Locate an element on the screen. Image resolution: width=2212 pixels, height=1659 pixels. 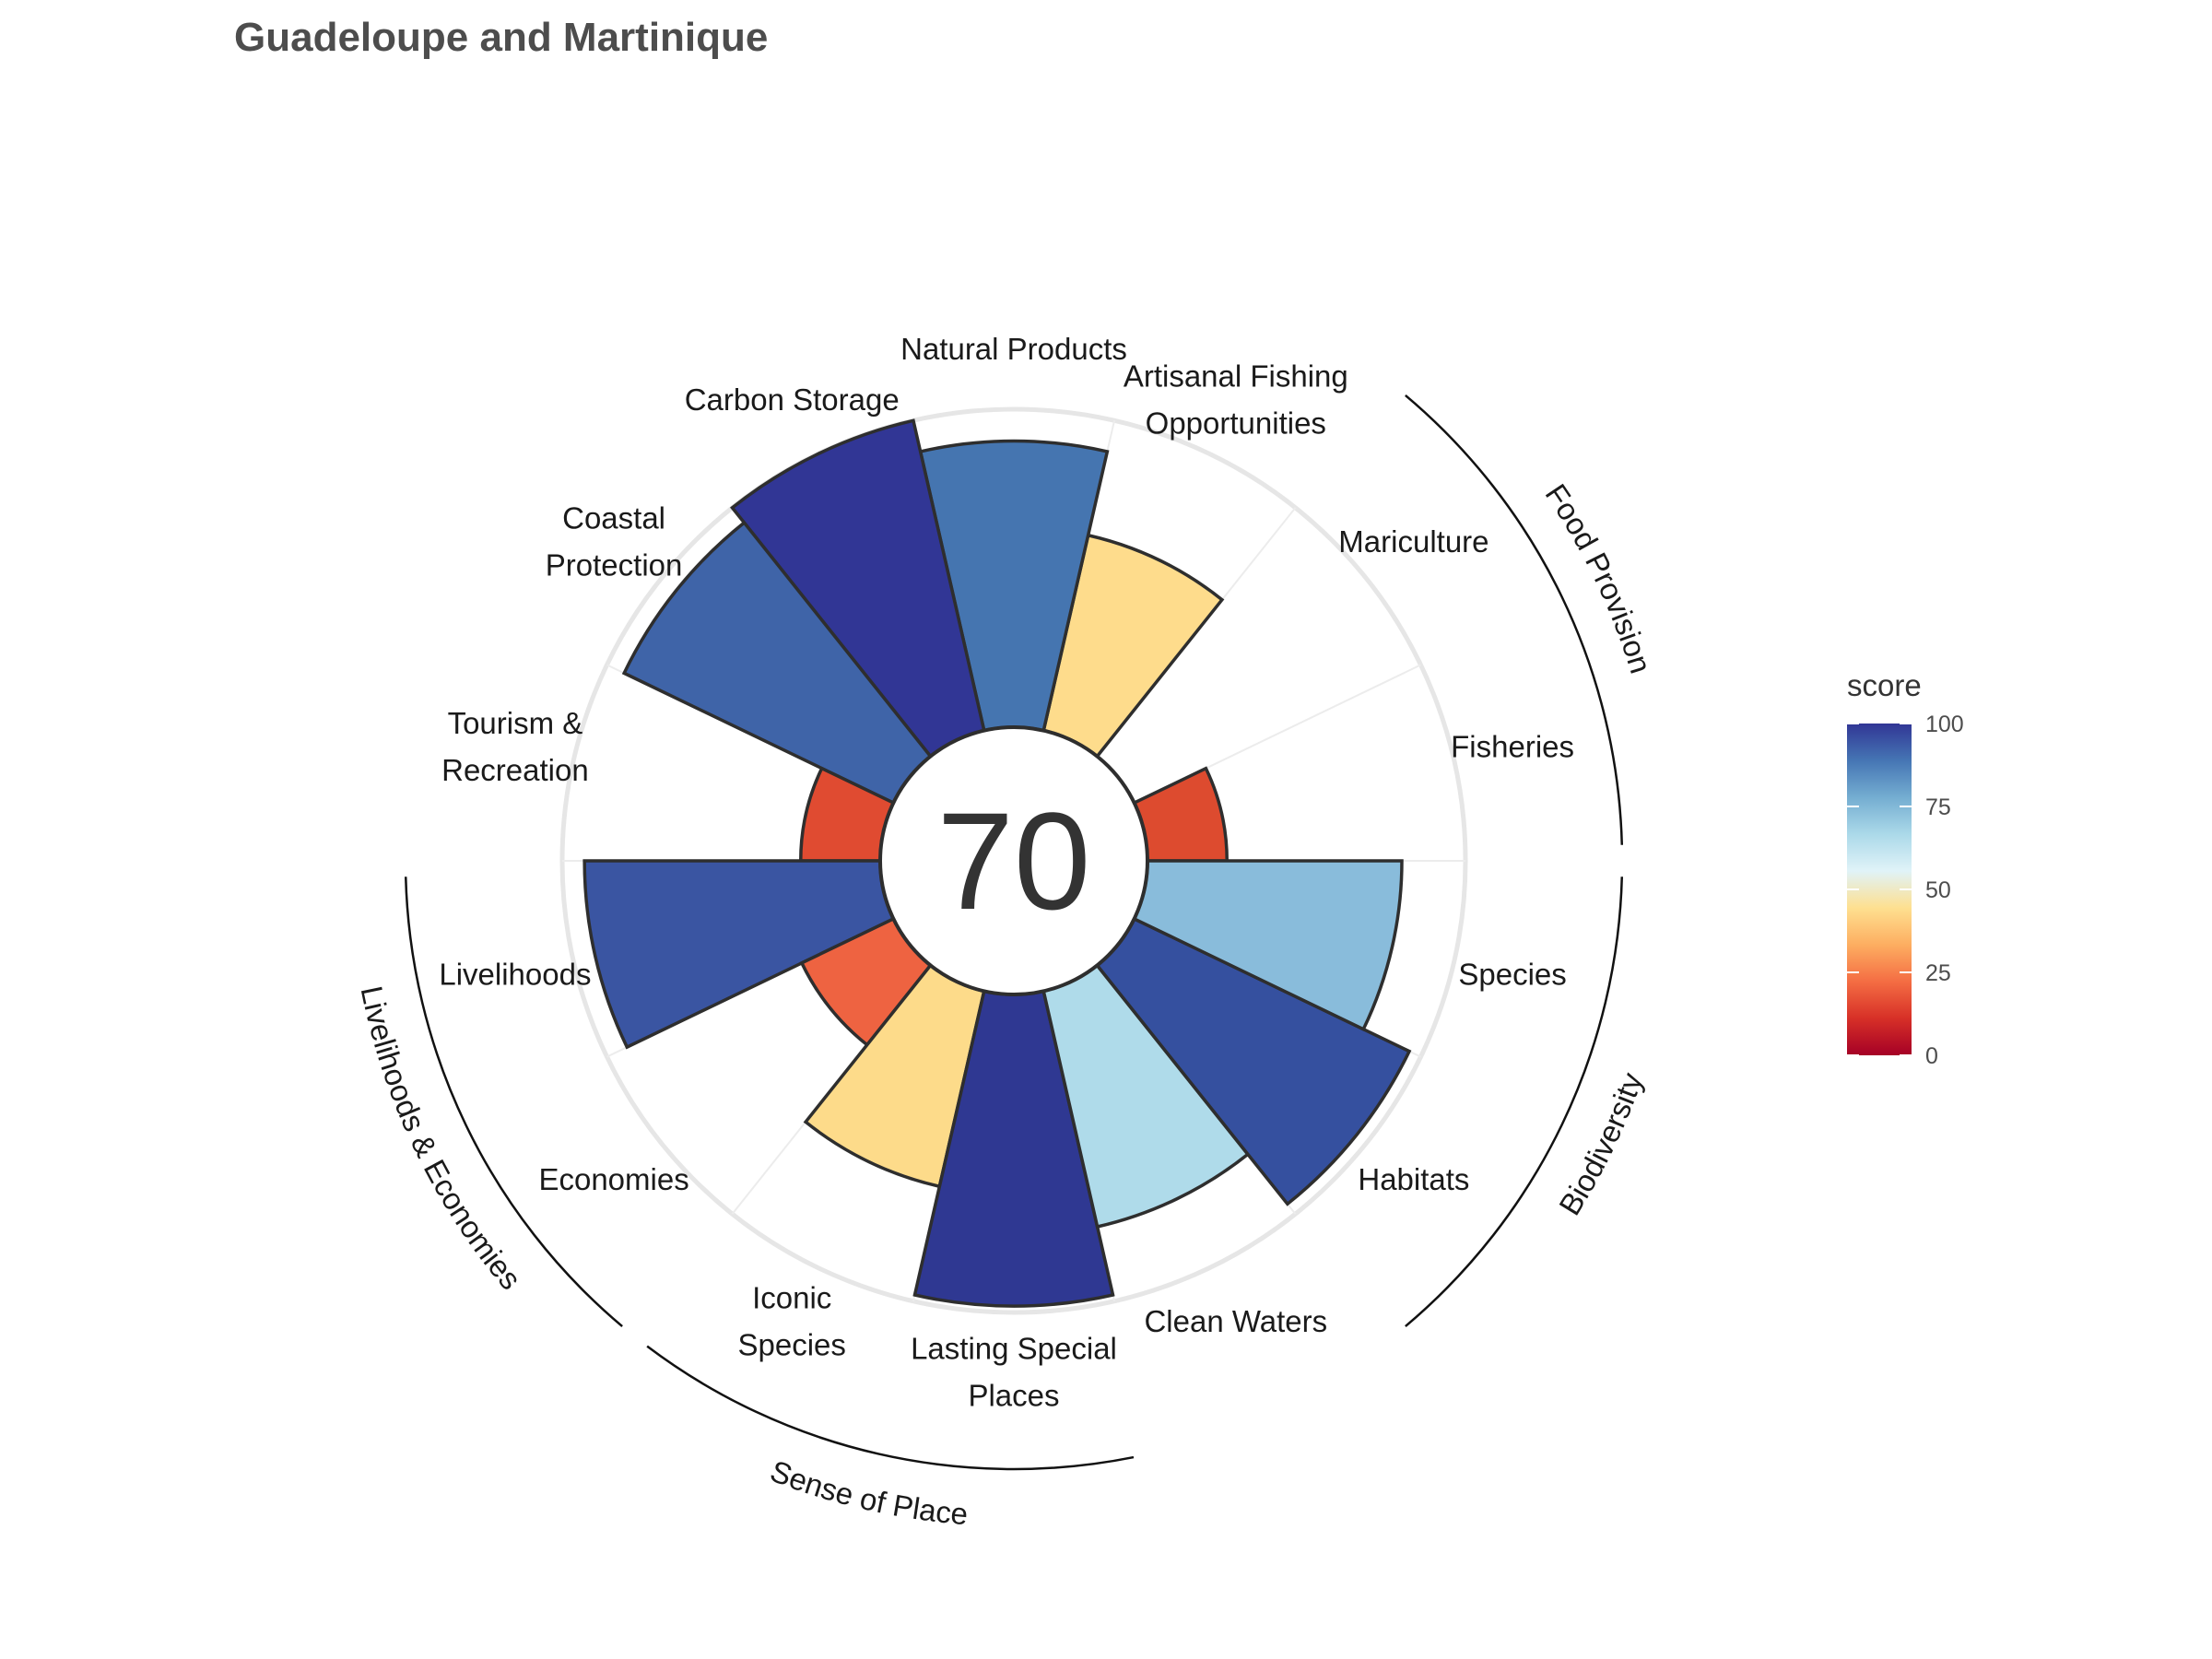
goal-label: Livelihoods is located at coordinates (515, 974).